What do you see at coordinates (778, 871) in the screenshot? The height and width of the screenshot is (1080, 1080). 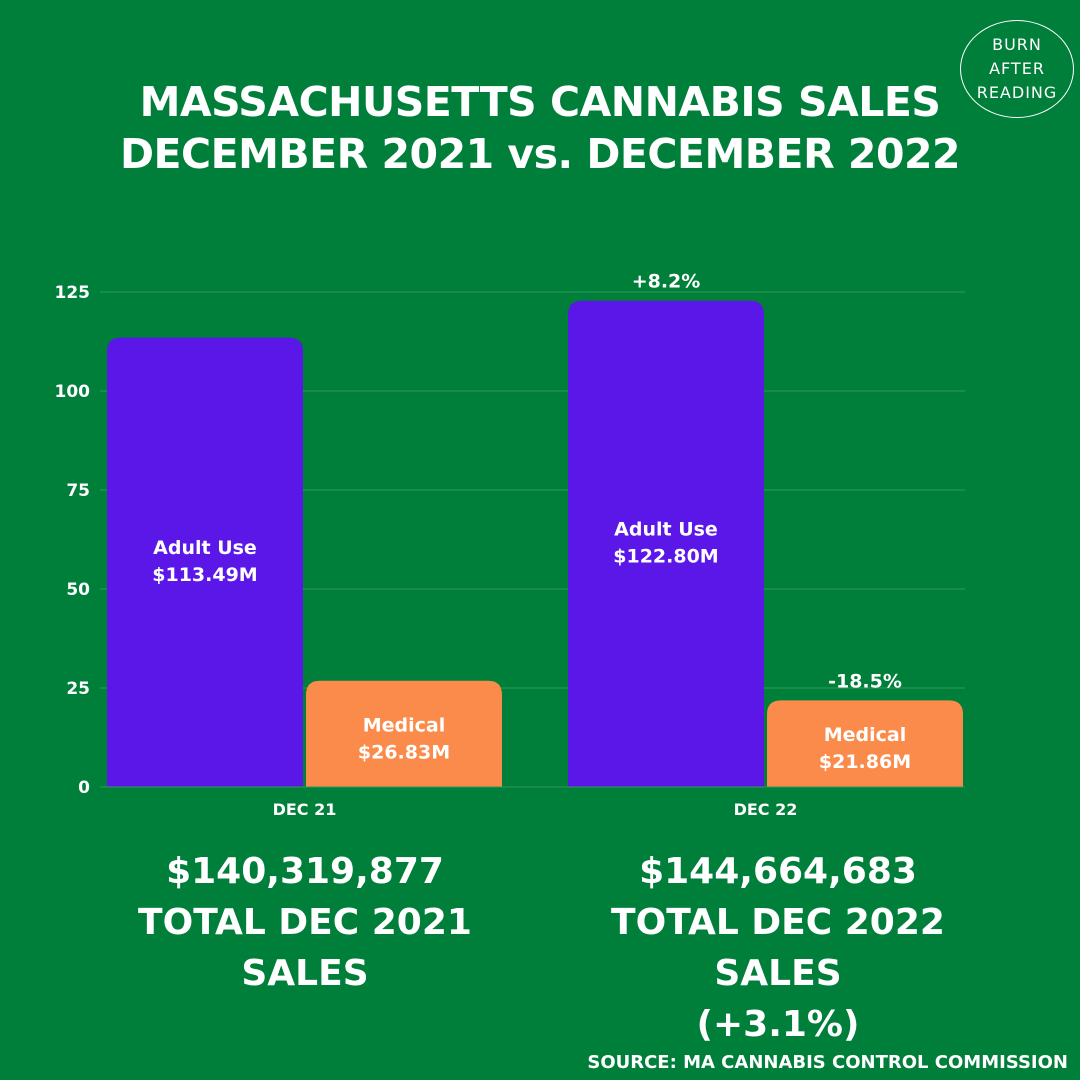 I see `total-dec-2022-amount: $144,664,683` at bounding box center [778, 871].